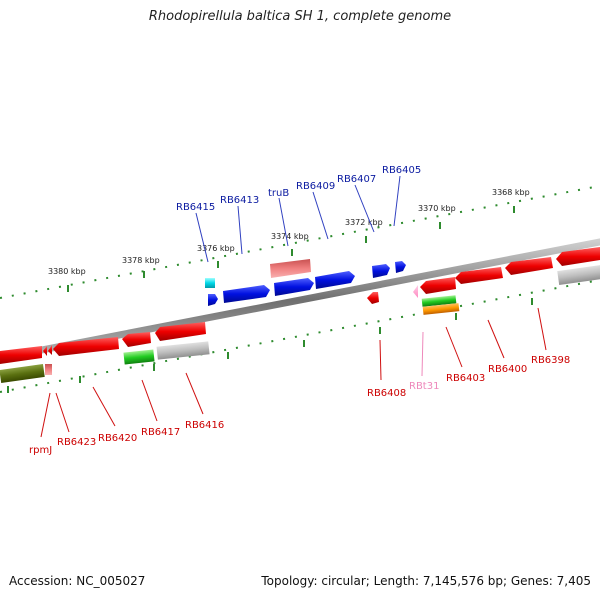  I want to click on scale-label: 3370 kbp, so click(437, 208).